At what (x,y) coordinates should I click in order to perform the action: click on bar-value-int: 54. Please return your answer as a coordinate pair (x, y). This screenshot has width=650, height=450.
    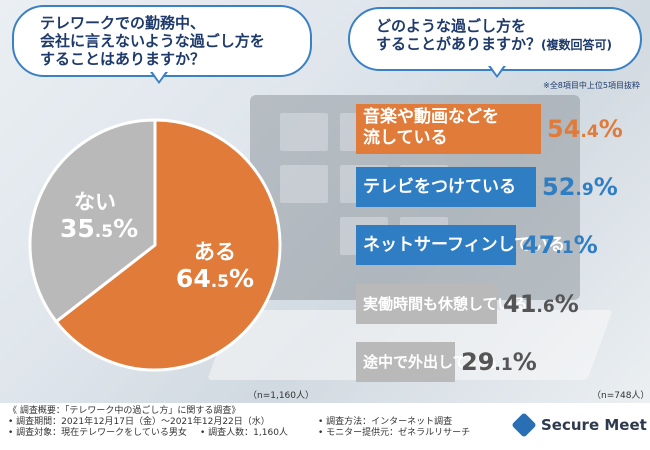
    Looking at the image, I should click on (564, 129).